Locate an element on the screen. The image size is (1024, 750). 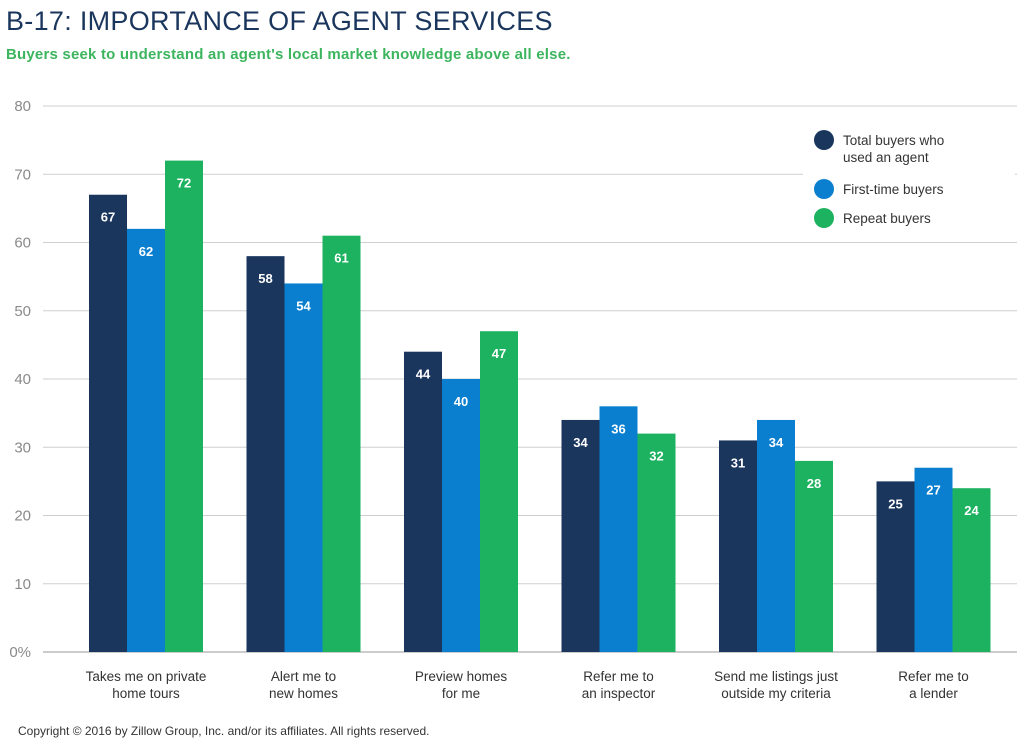
y-tick-label: 0% is located at coordinates (20, 652).